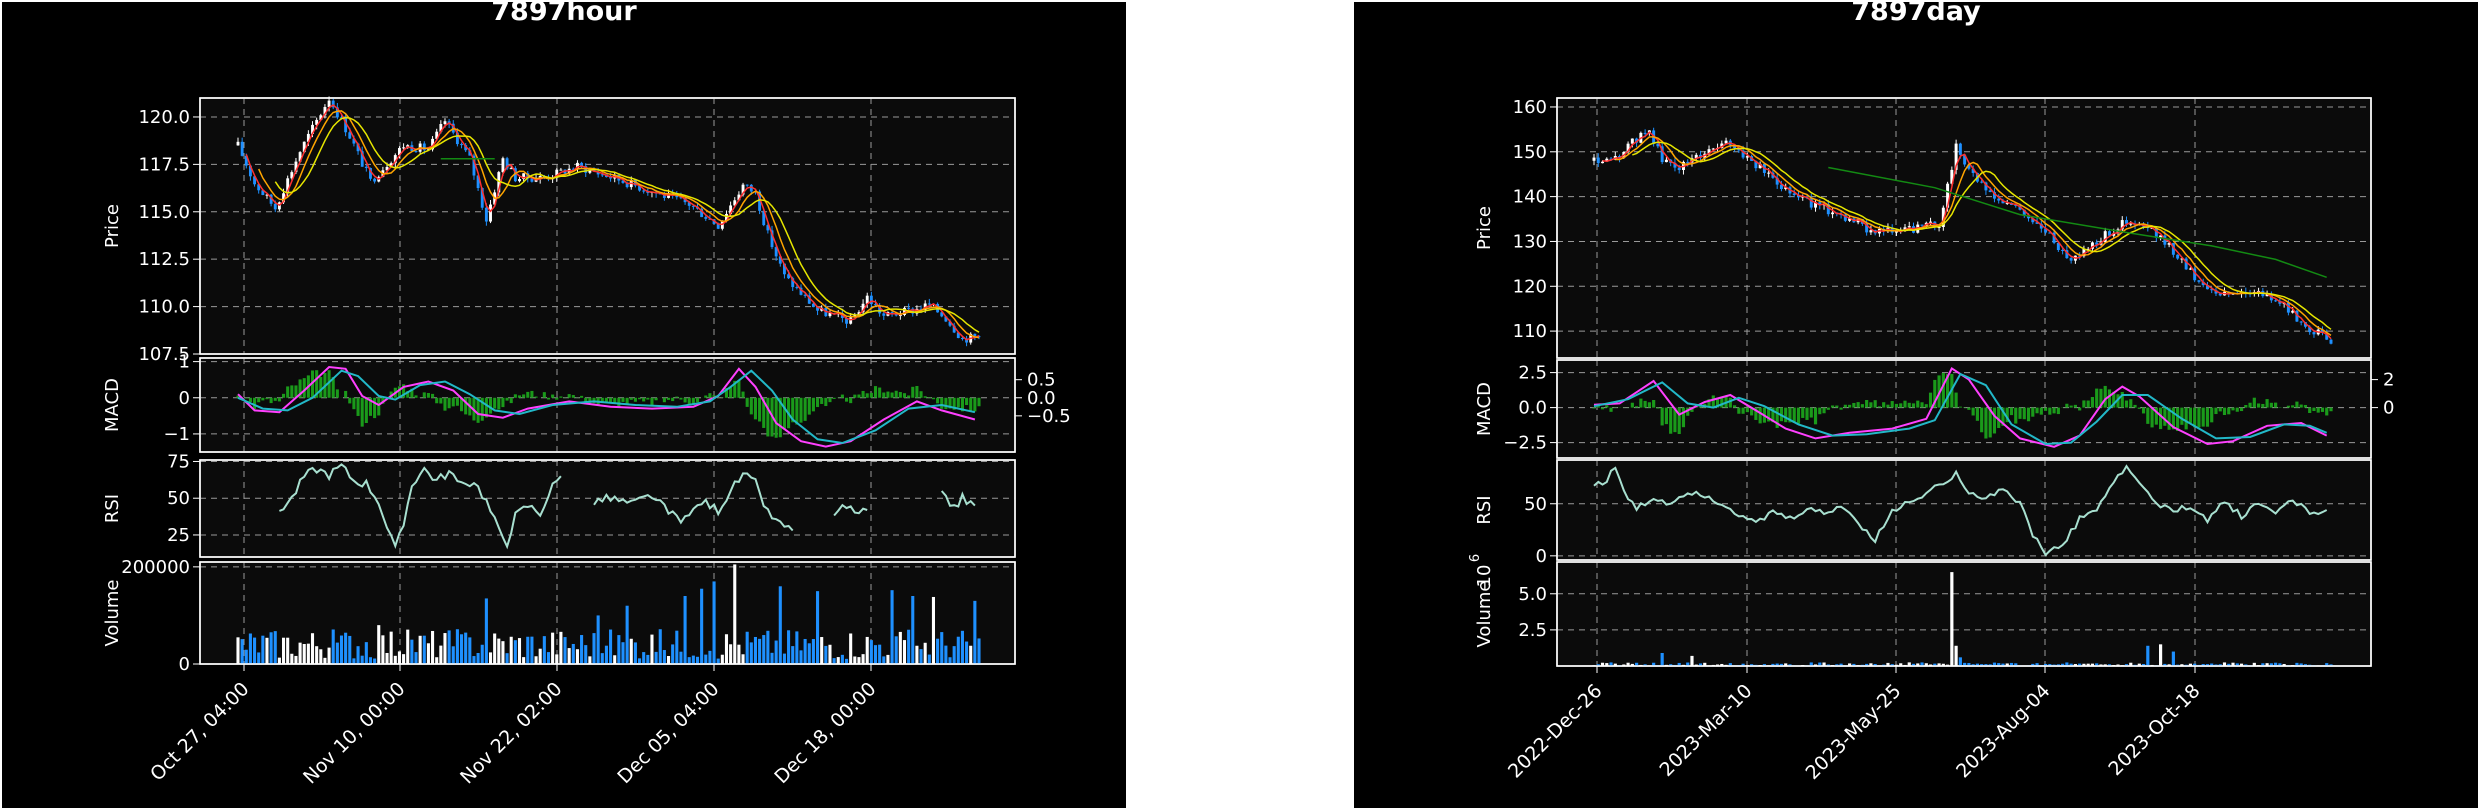 The height and width of the screenshot is (810, 2480). Describe the element at coordinates (1706, 730) in the screenshot. I see `x-tick-label: 2023-Mar-10` at that location.